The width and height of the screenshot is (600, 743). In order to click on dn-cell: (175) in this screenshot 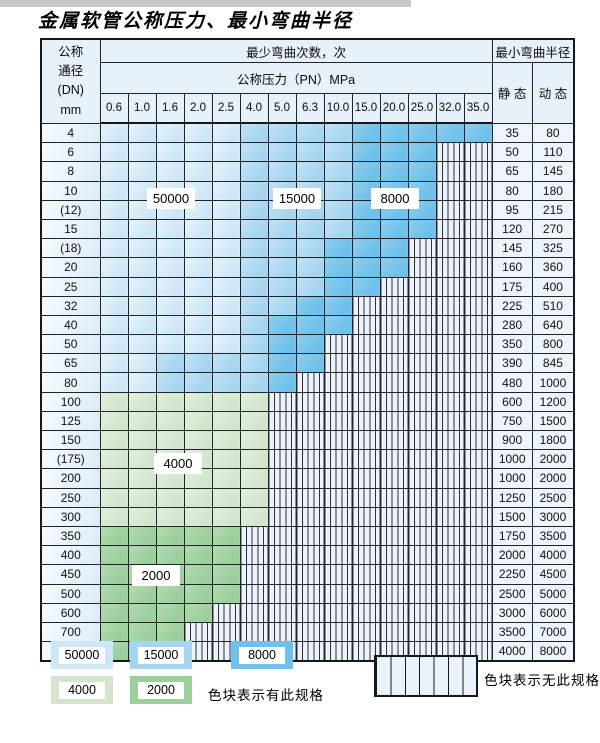, I will do `click(70, 459)`.